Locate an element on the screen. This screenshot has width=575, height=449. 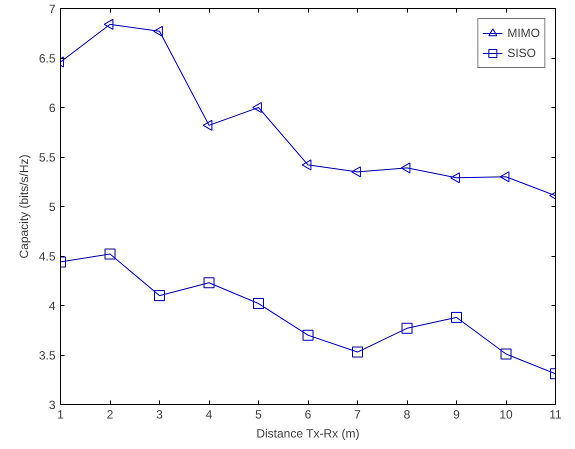
y-tick-label: 7 is located at coordinates (52, 9).